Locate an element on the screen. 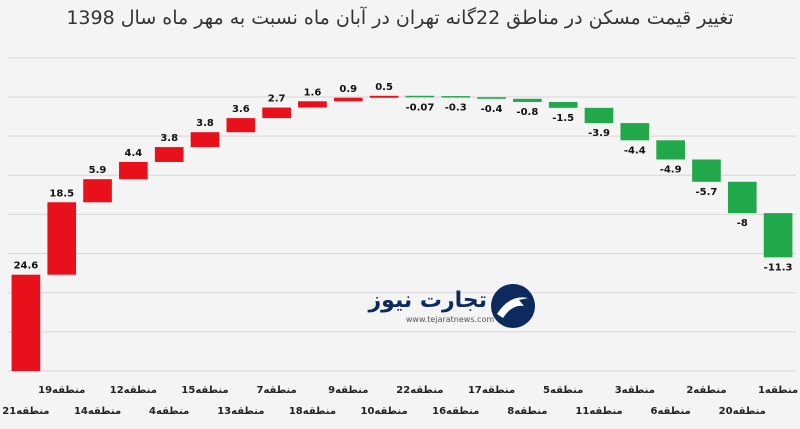 This screenshot has height=429, width=800. category-label: منطقه21 is located at coordinates (25, 411).